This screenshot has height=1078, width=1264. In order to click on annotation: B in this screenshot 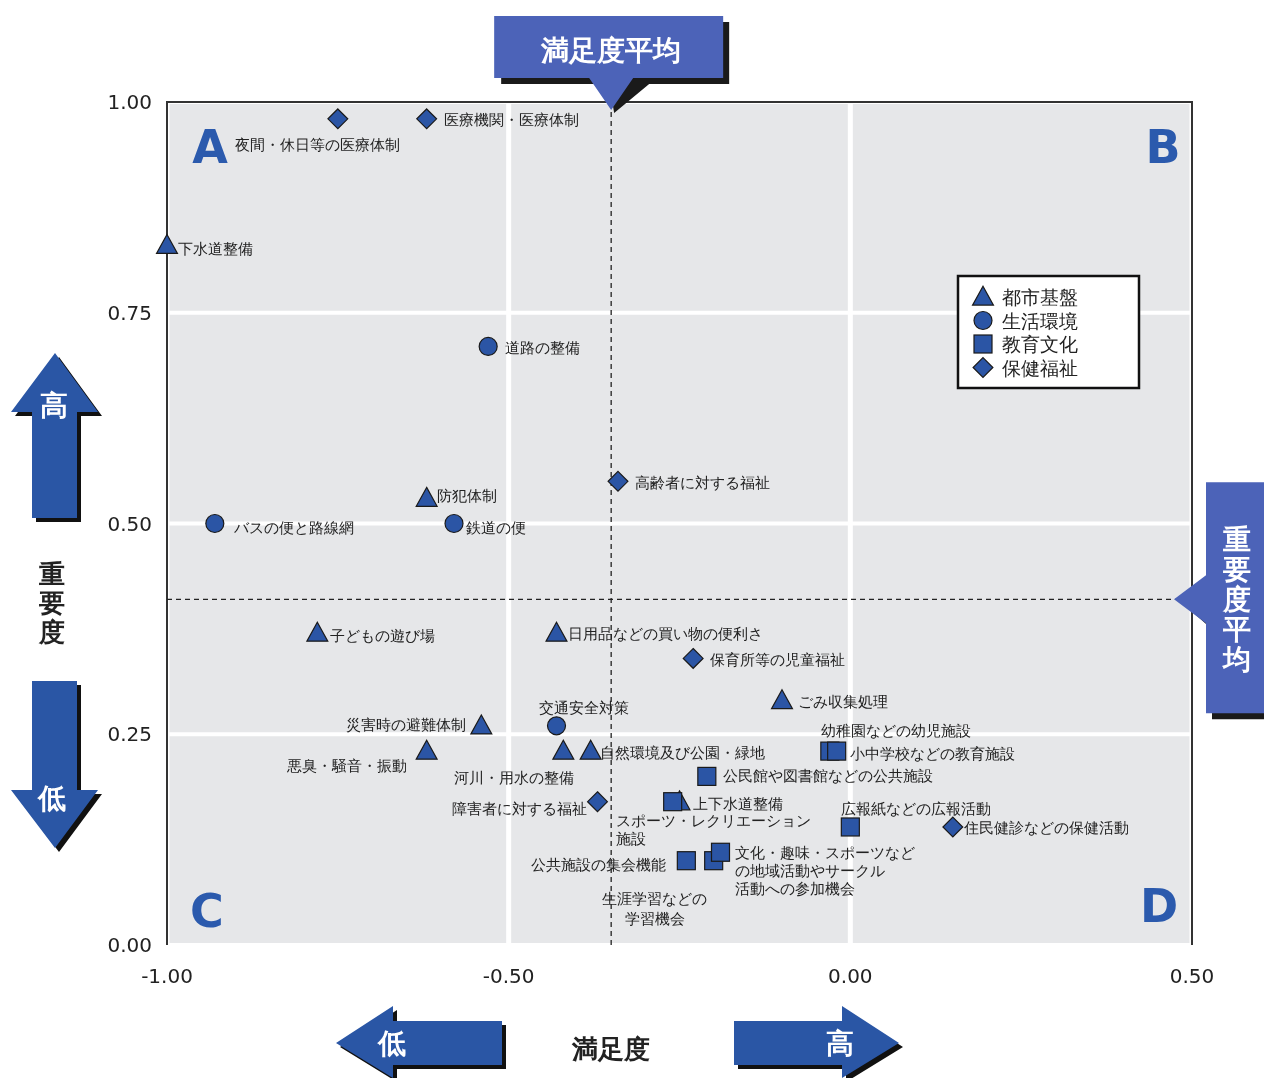, I will do `click(1163, 147)`.